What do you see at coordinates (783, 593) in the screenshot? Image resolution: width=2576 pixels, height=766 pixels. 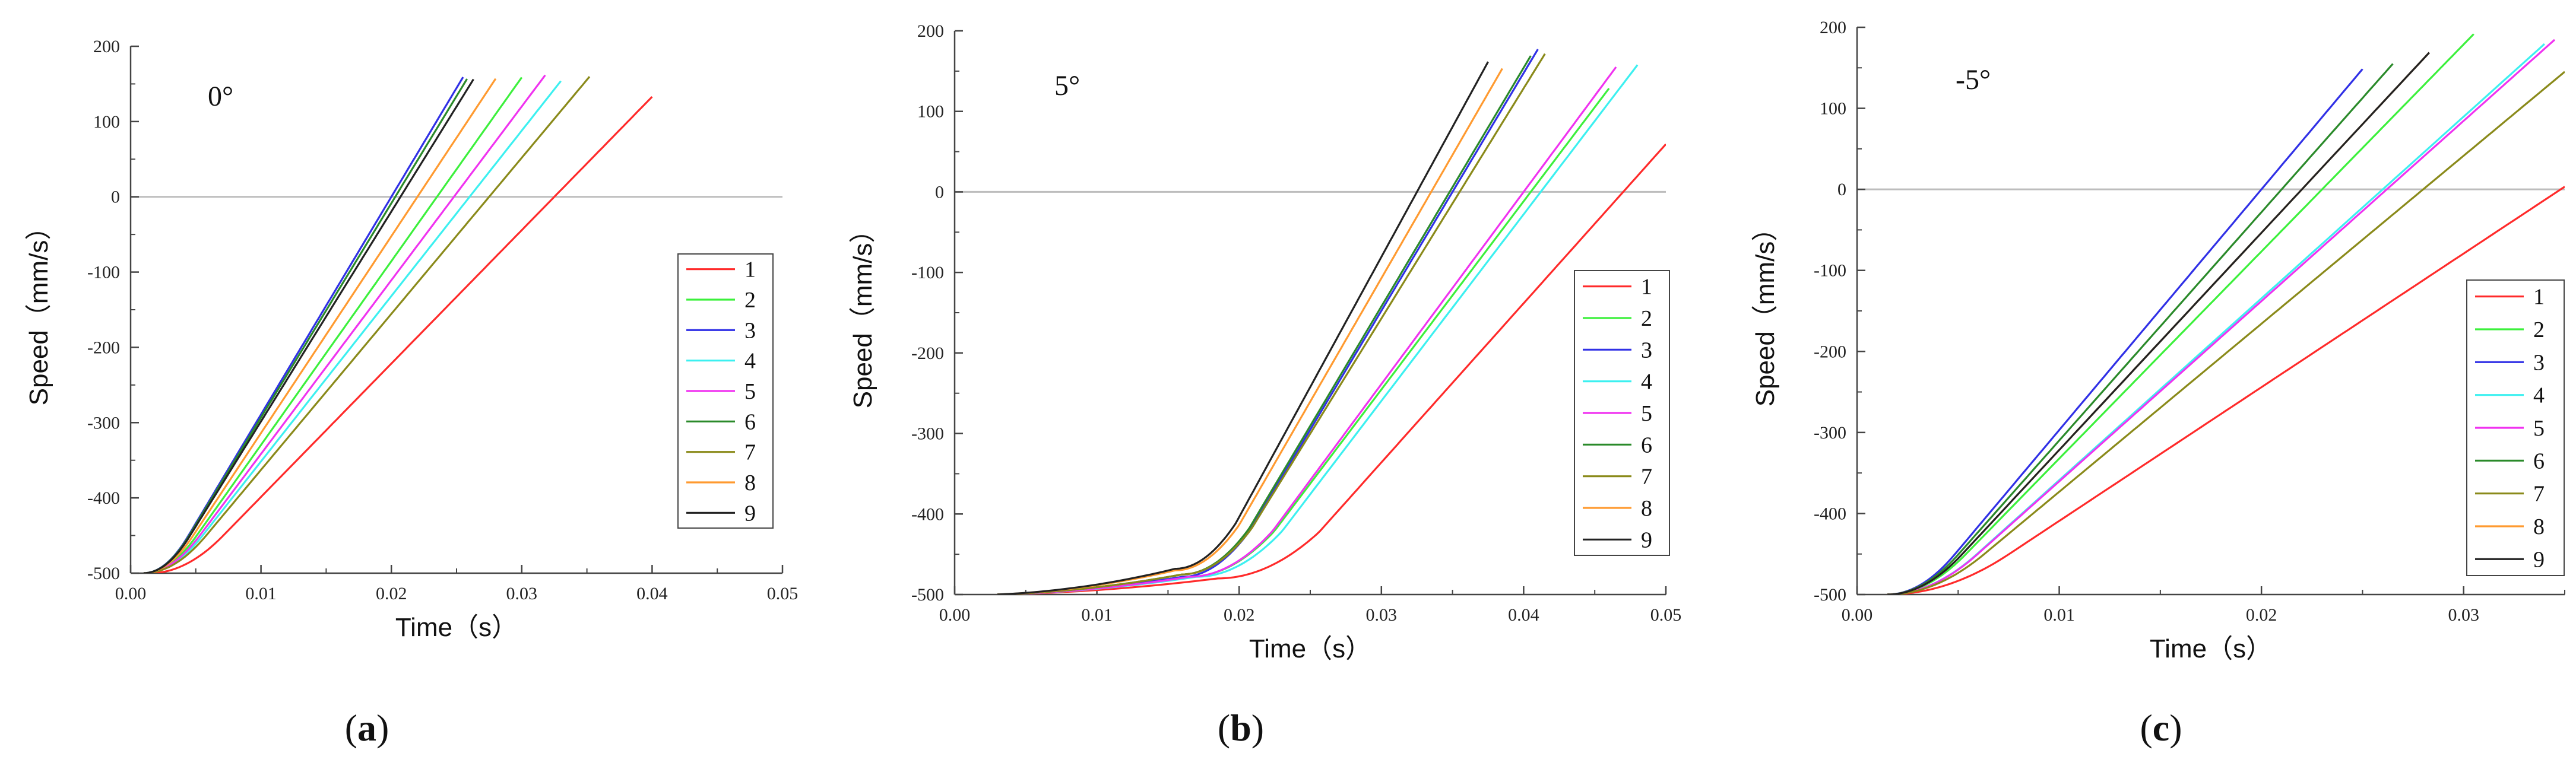 I see `x-tick-label: 0.05` at bounding box center [783, 593].